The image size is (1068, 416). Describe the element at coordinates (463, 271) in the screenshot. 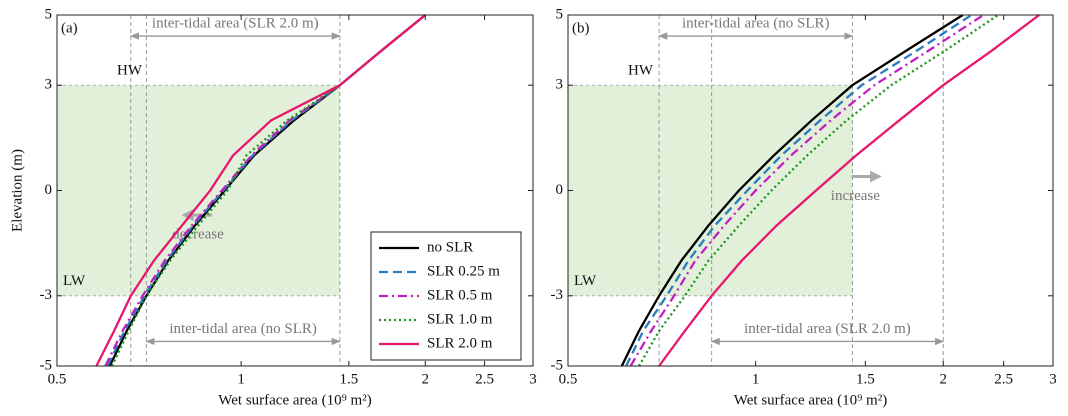

I see `legend-label: SLR 0.25 m` at that location.